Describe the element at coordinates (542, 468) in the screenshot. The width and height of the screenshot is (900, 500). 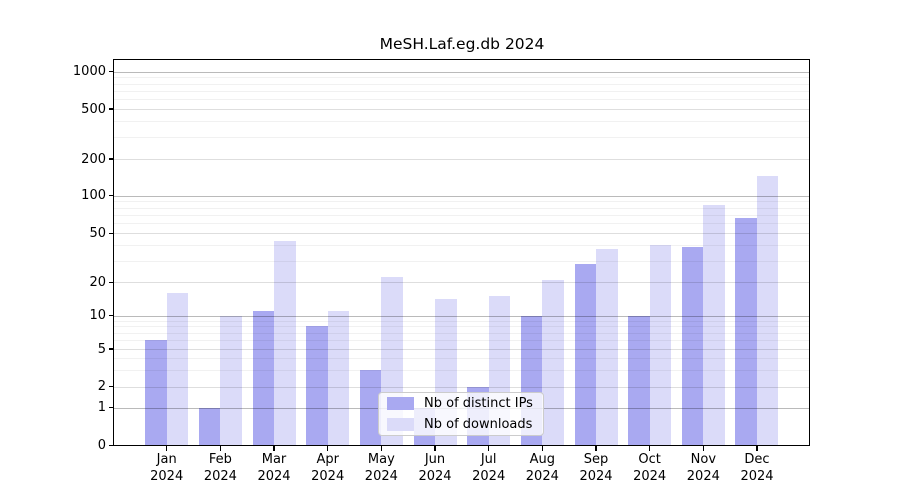
I see `x-tick-label: Aug 2024` at that location.